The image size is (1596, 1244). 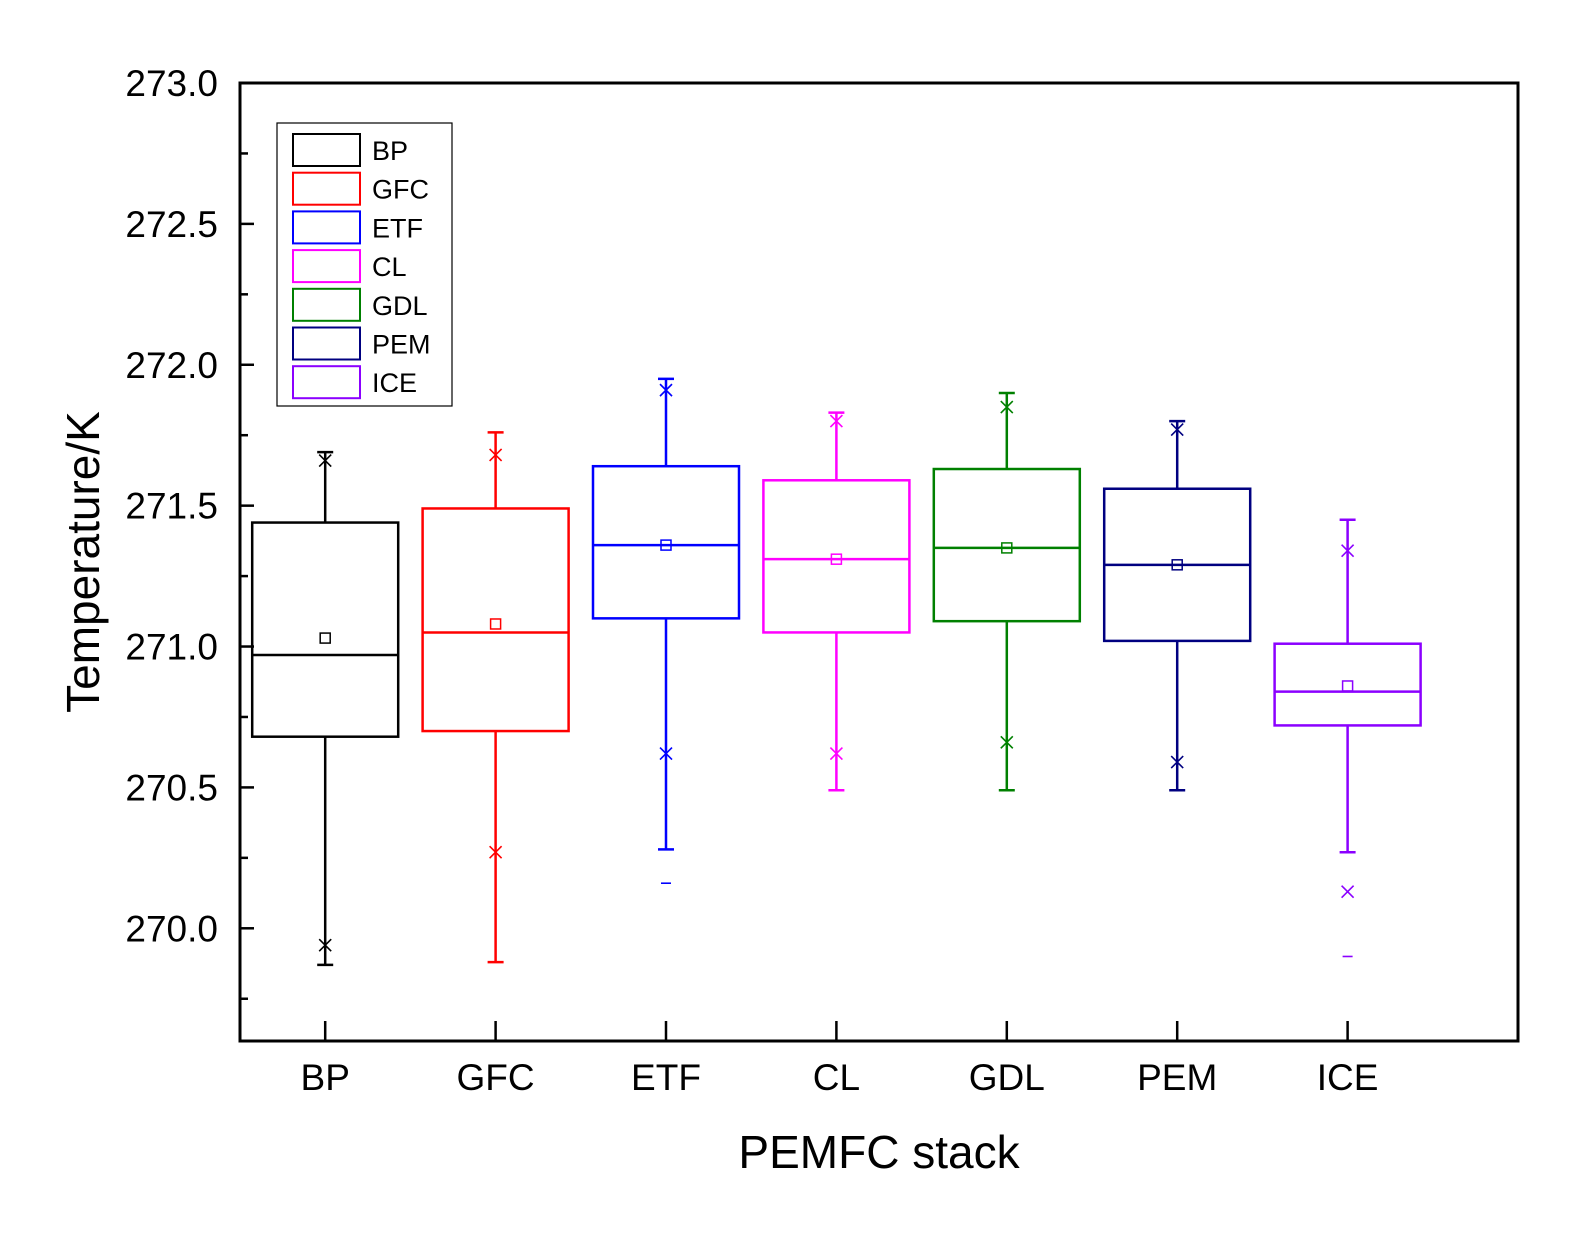 I want to click on legend-entry-cl: CL, so click(x=349, y=266).